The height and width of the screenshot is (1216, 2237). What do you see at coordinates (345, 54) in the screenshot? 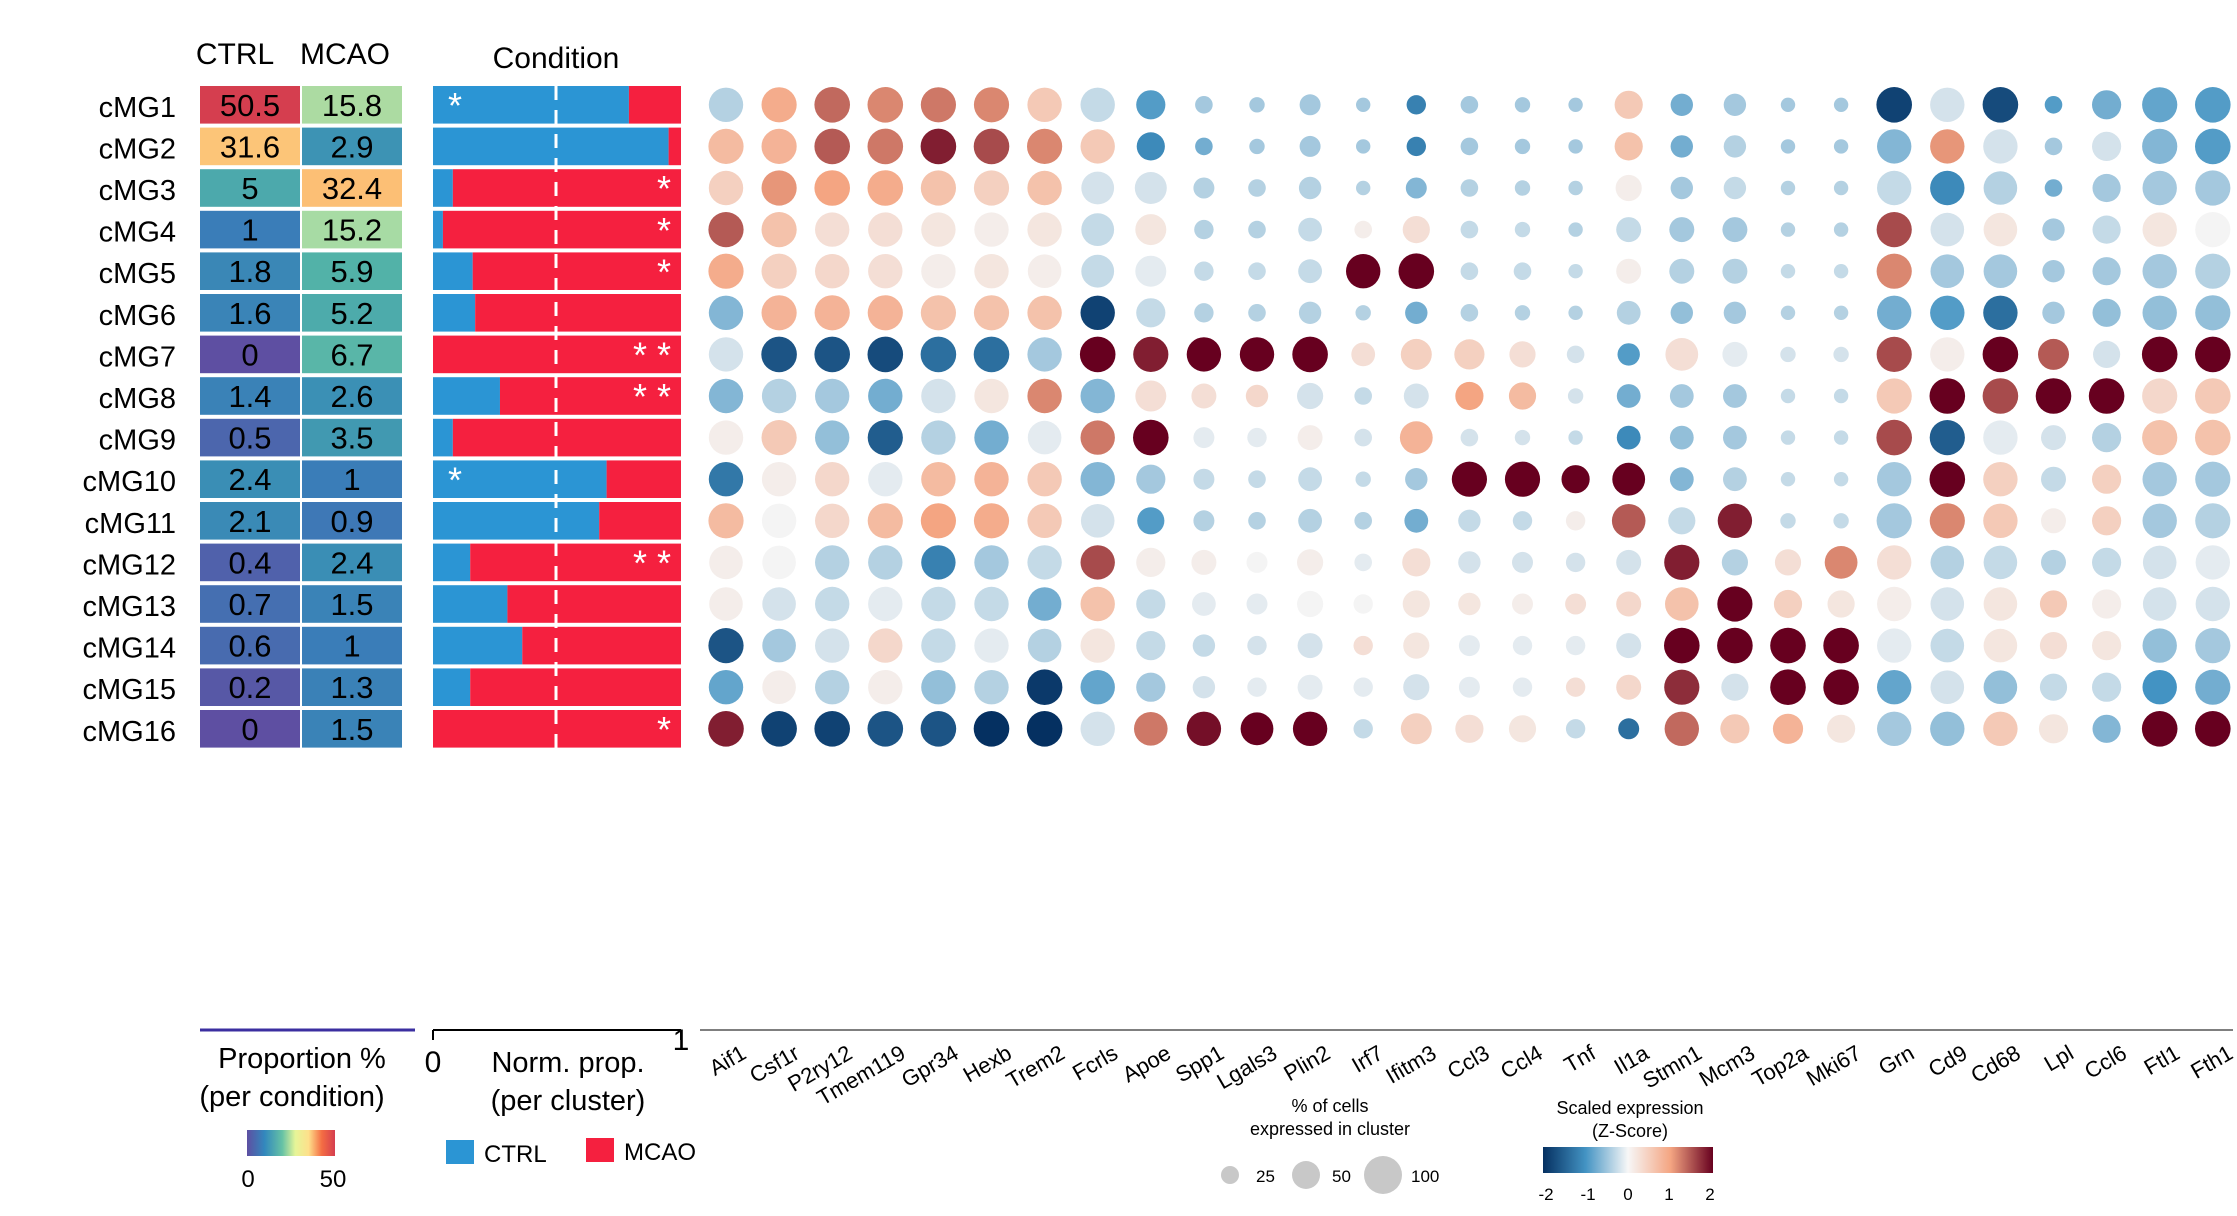
I see `heatmap-col-mcao: MCAO` at bounding box center [345, 54].